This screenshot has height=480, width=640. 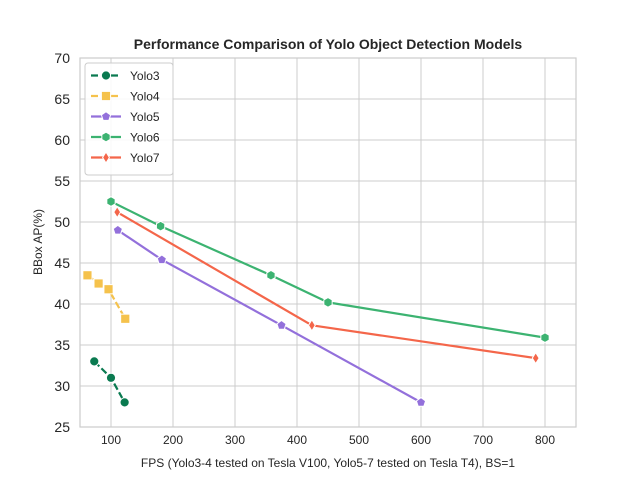 What do you see at coordinates (545, 440) in the screenshot?
I see `x-tick-label: 800` at bounding box center [545, 440].